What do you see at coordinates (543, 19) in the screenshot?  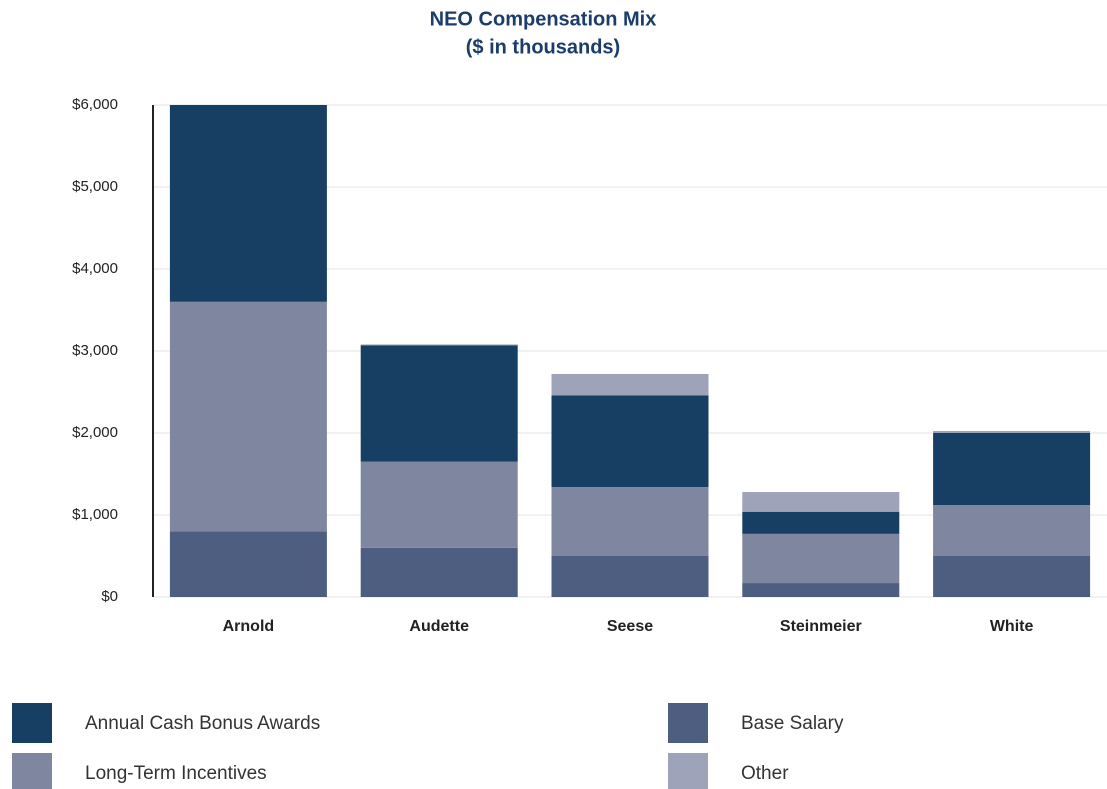 I see `chart-title: NEO Compensation Mix` at bounding box center [543, 19].